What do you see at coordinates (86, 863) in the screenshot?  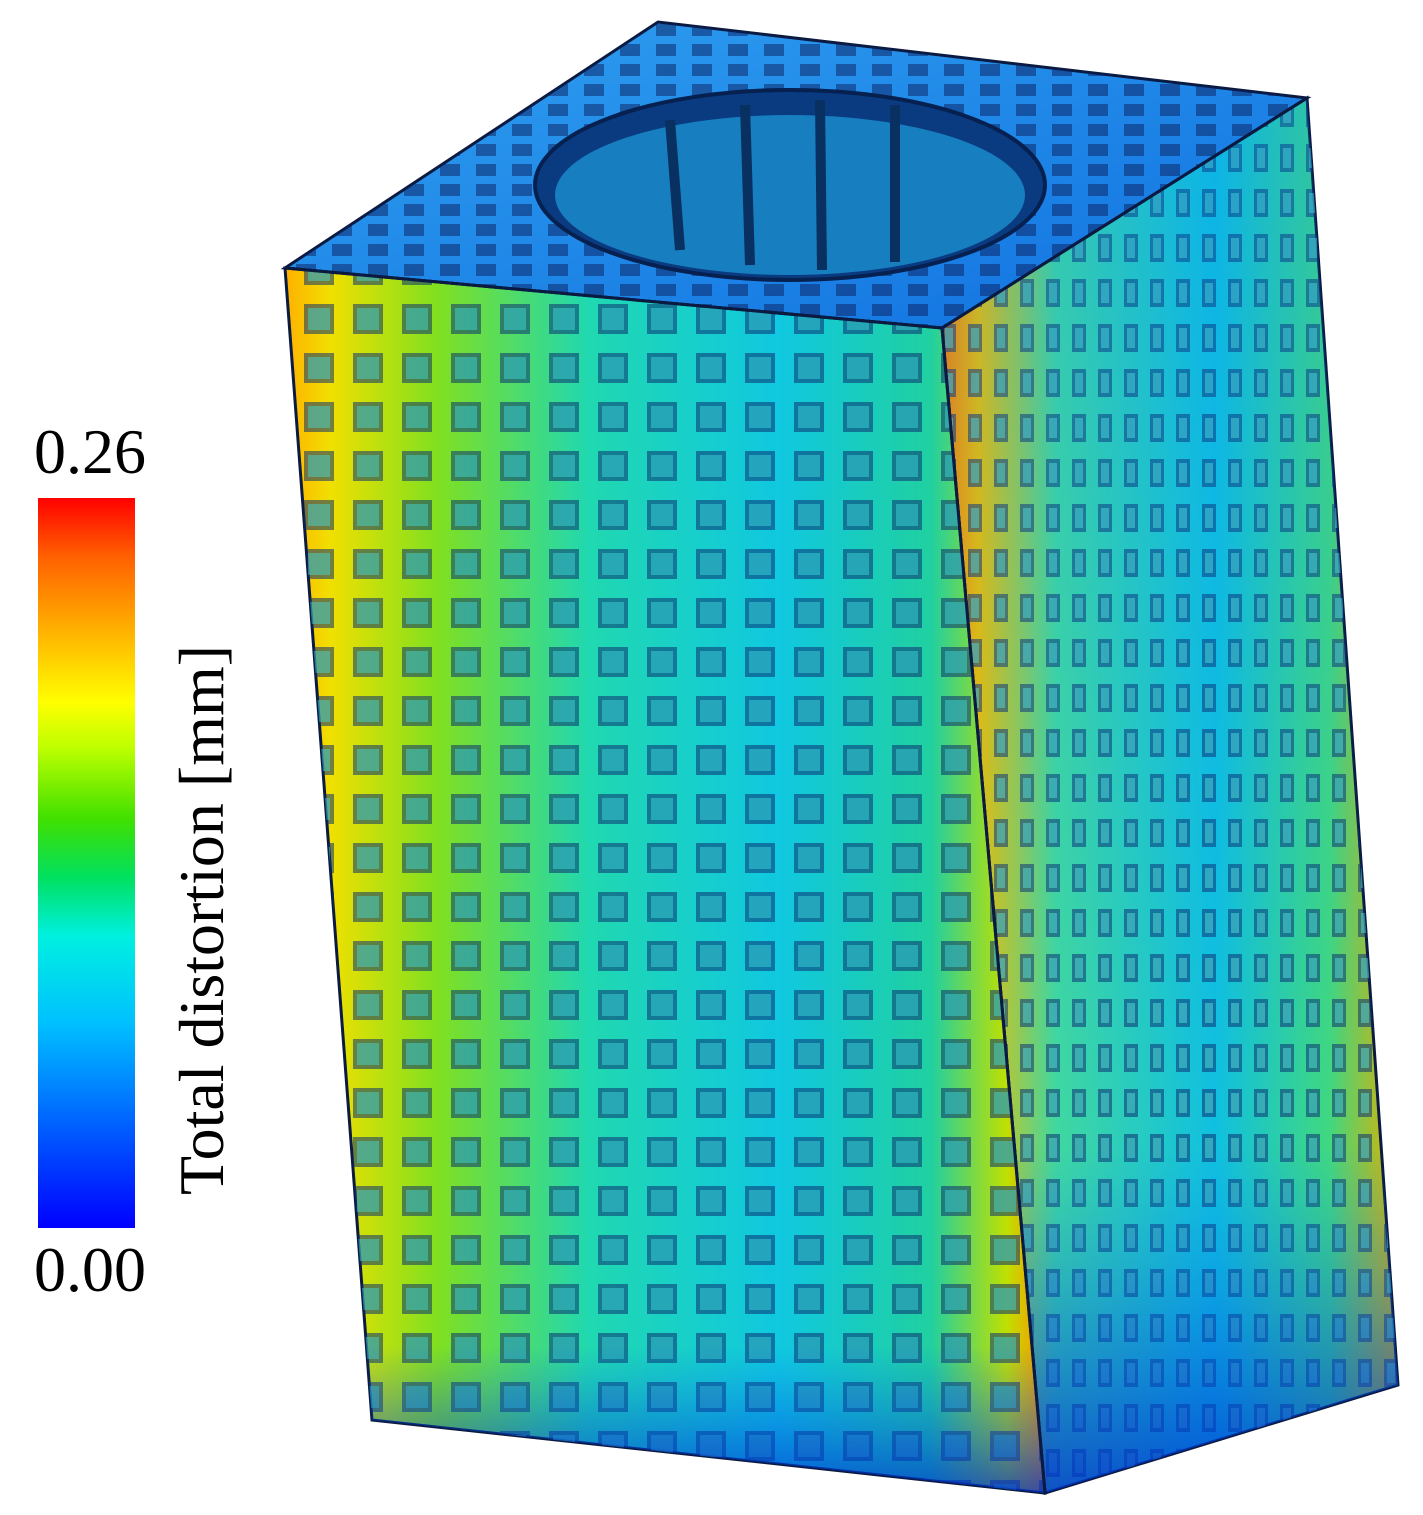 I see `colorbar` at bounding box center [86, 863].